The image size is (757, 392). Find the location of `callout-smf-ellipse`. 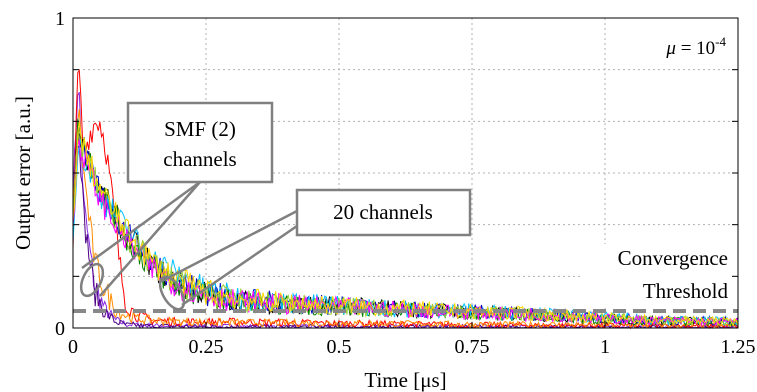

callout-smf-ellipse is located at coordinates (92, 280).